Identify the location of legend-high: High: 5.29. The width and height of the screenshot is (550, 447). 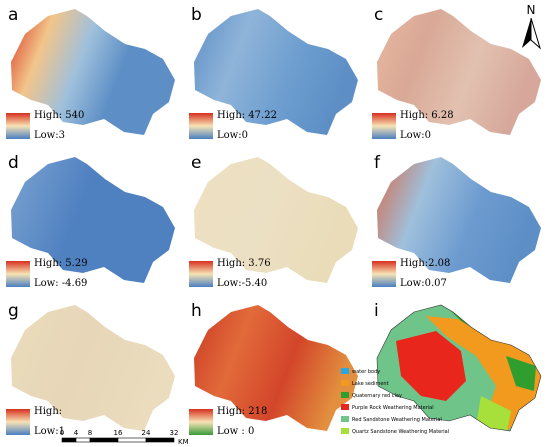
(61, 263).